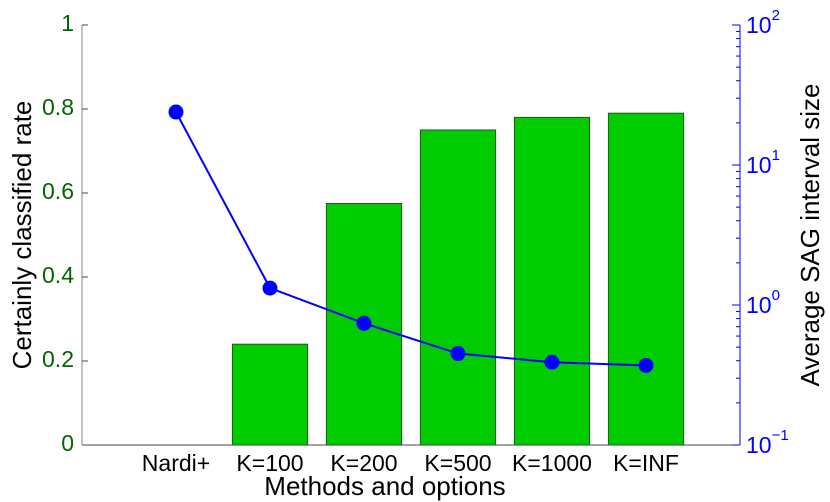  Describe the element at coordinates (58, 359) in the screenshot. I see `y-tick-label: 0.2` at that location.